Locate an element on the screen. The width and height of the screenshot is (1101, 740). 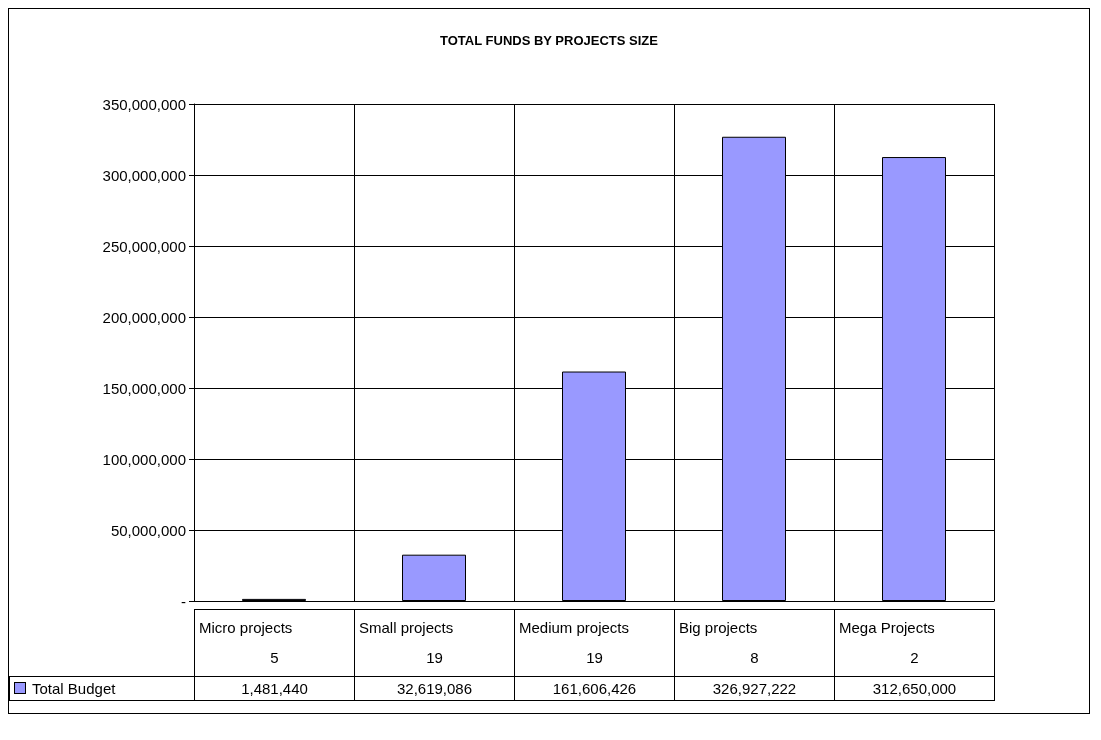
y-tick-label: 150,000,000 is located at coordinates (144, 388).